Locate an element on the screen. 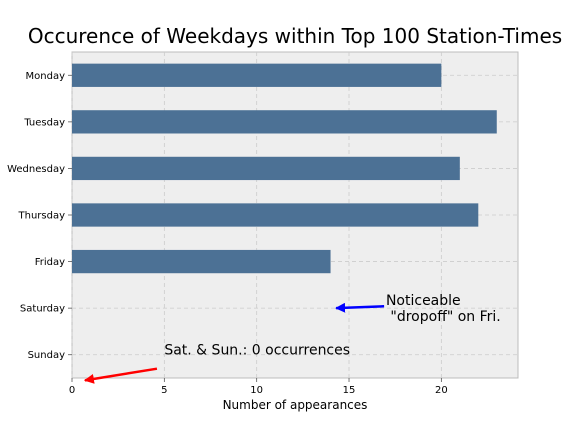  x-tick-label: 15 is located at coordinates (349, 390).